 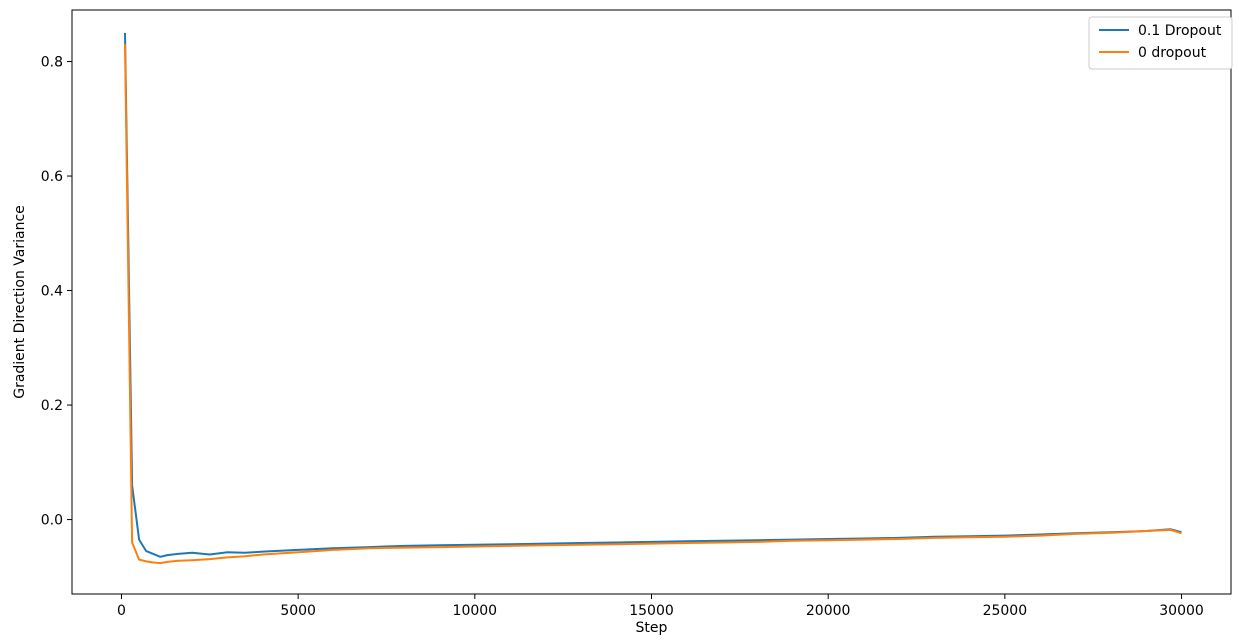 I want to click on x-tick-label: 25000, so click(x=1005, y=611).